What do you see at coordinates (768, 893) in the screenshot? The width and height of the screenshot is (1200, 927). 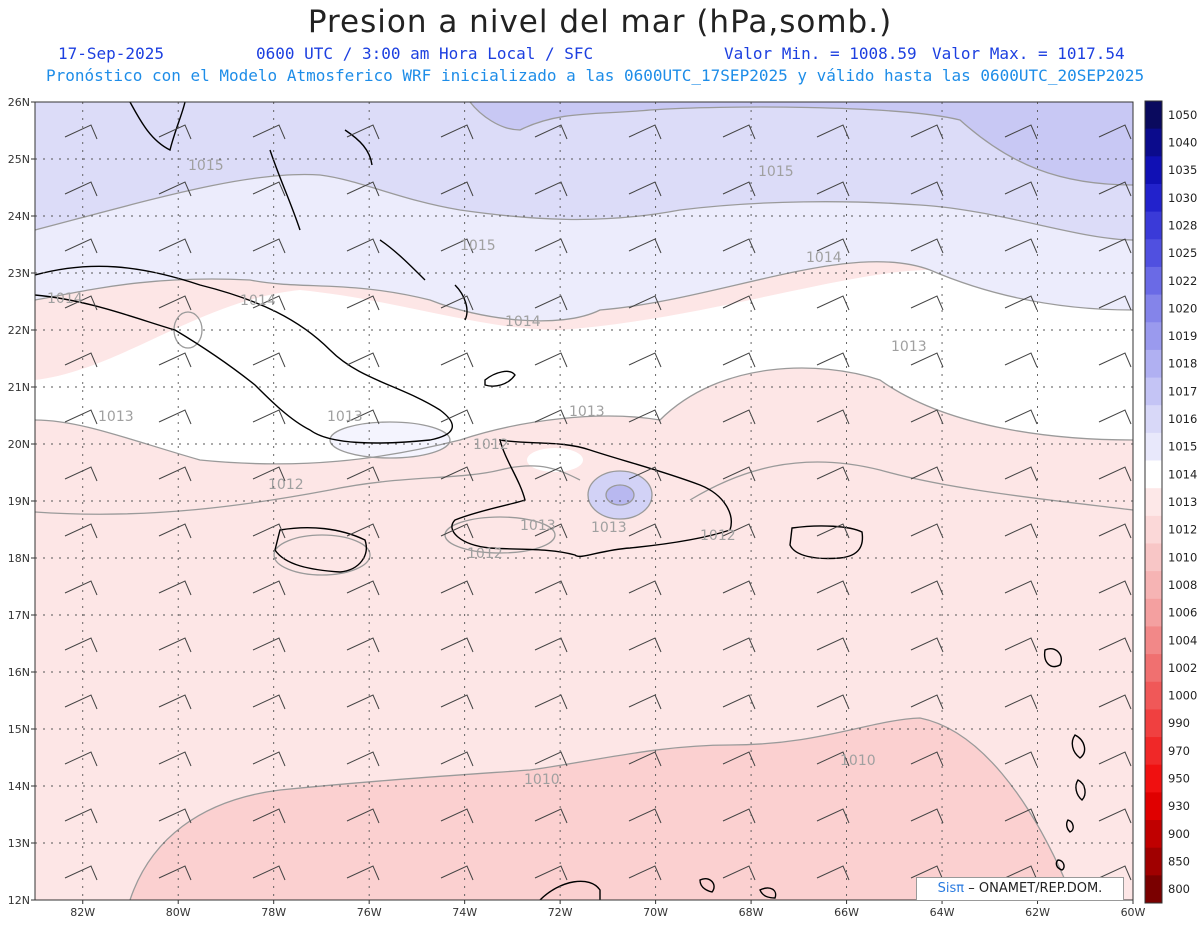 I see `curacao-coast` at bounding box center [768, 893].